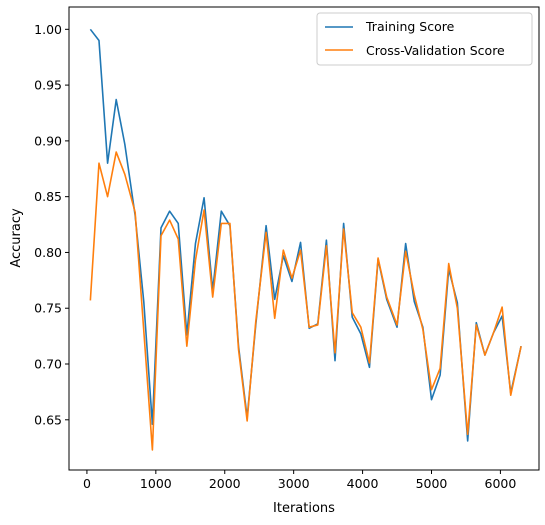 The width and height of the screenshot is (545, 525). What do you see at coordinates (87, 483) in the screenshot?
I see `x-tick-label: 0` at bounding box center [87, 483].